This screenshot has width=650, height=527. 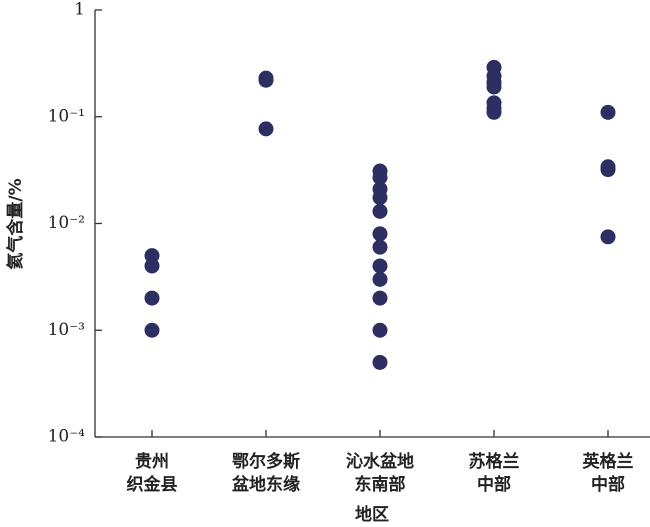 What do you see at coordinates (67, 437) in the screenshot?
I see `y-tick-label: 10⁻⁴` at bounding box center [67, 437].